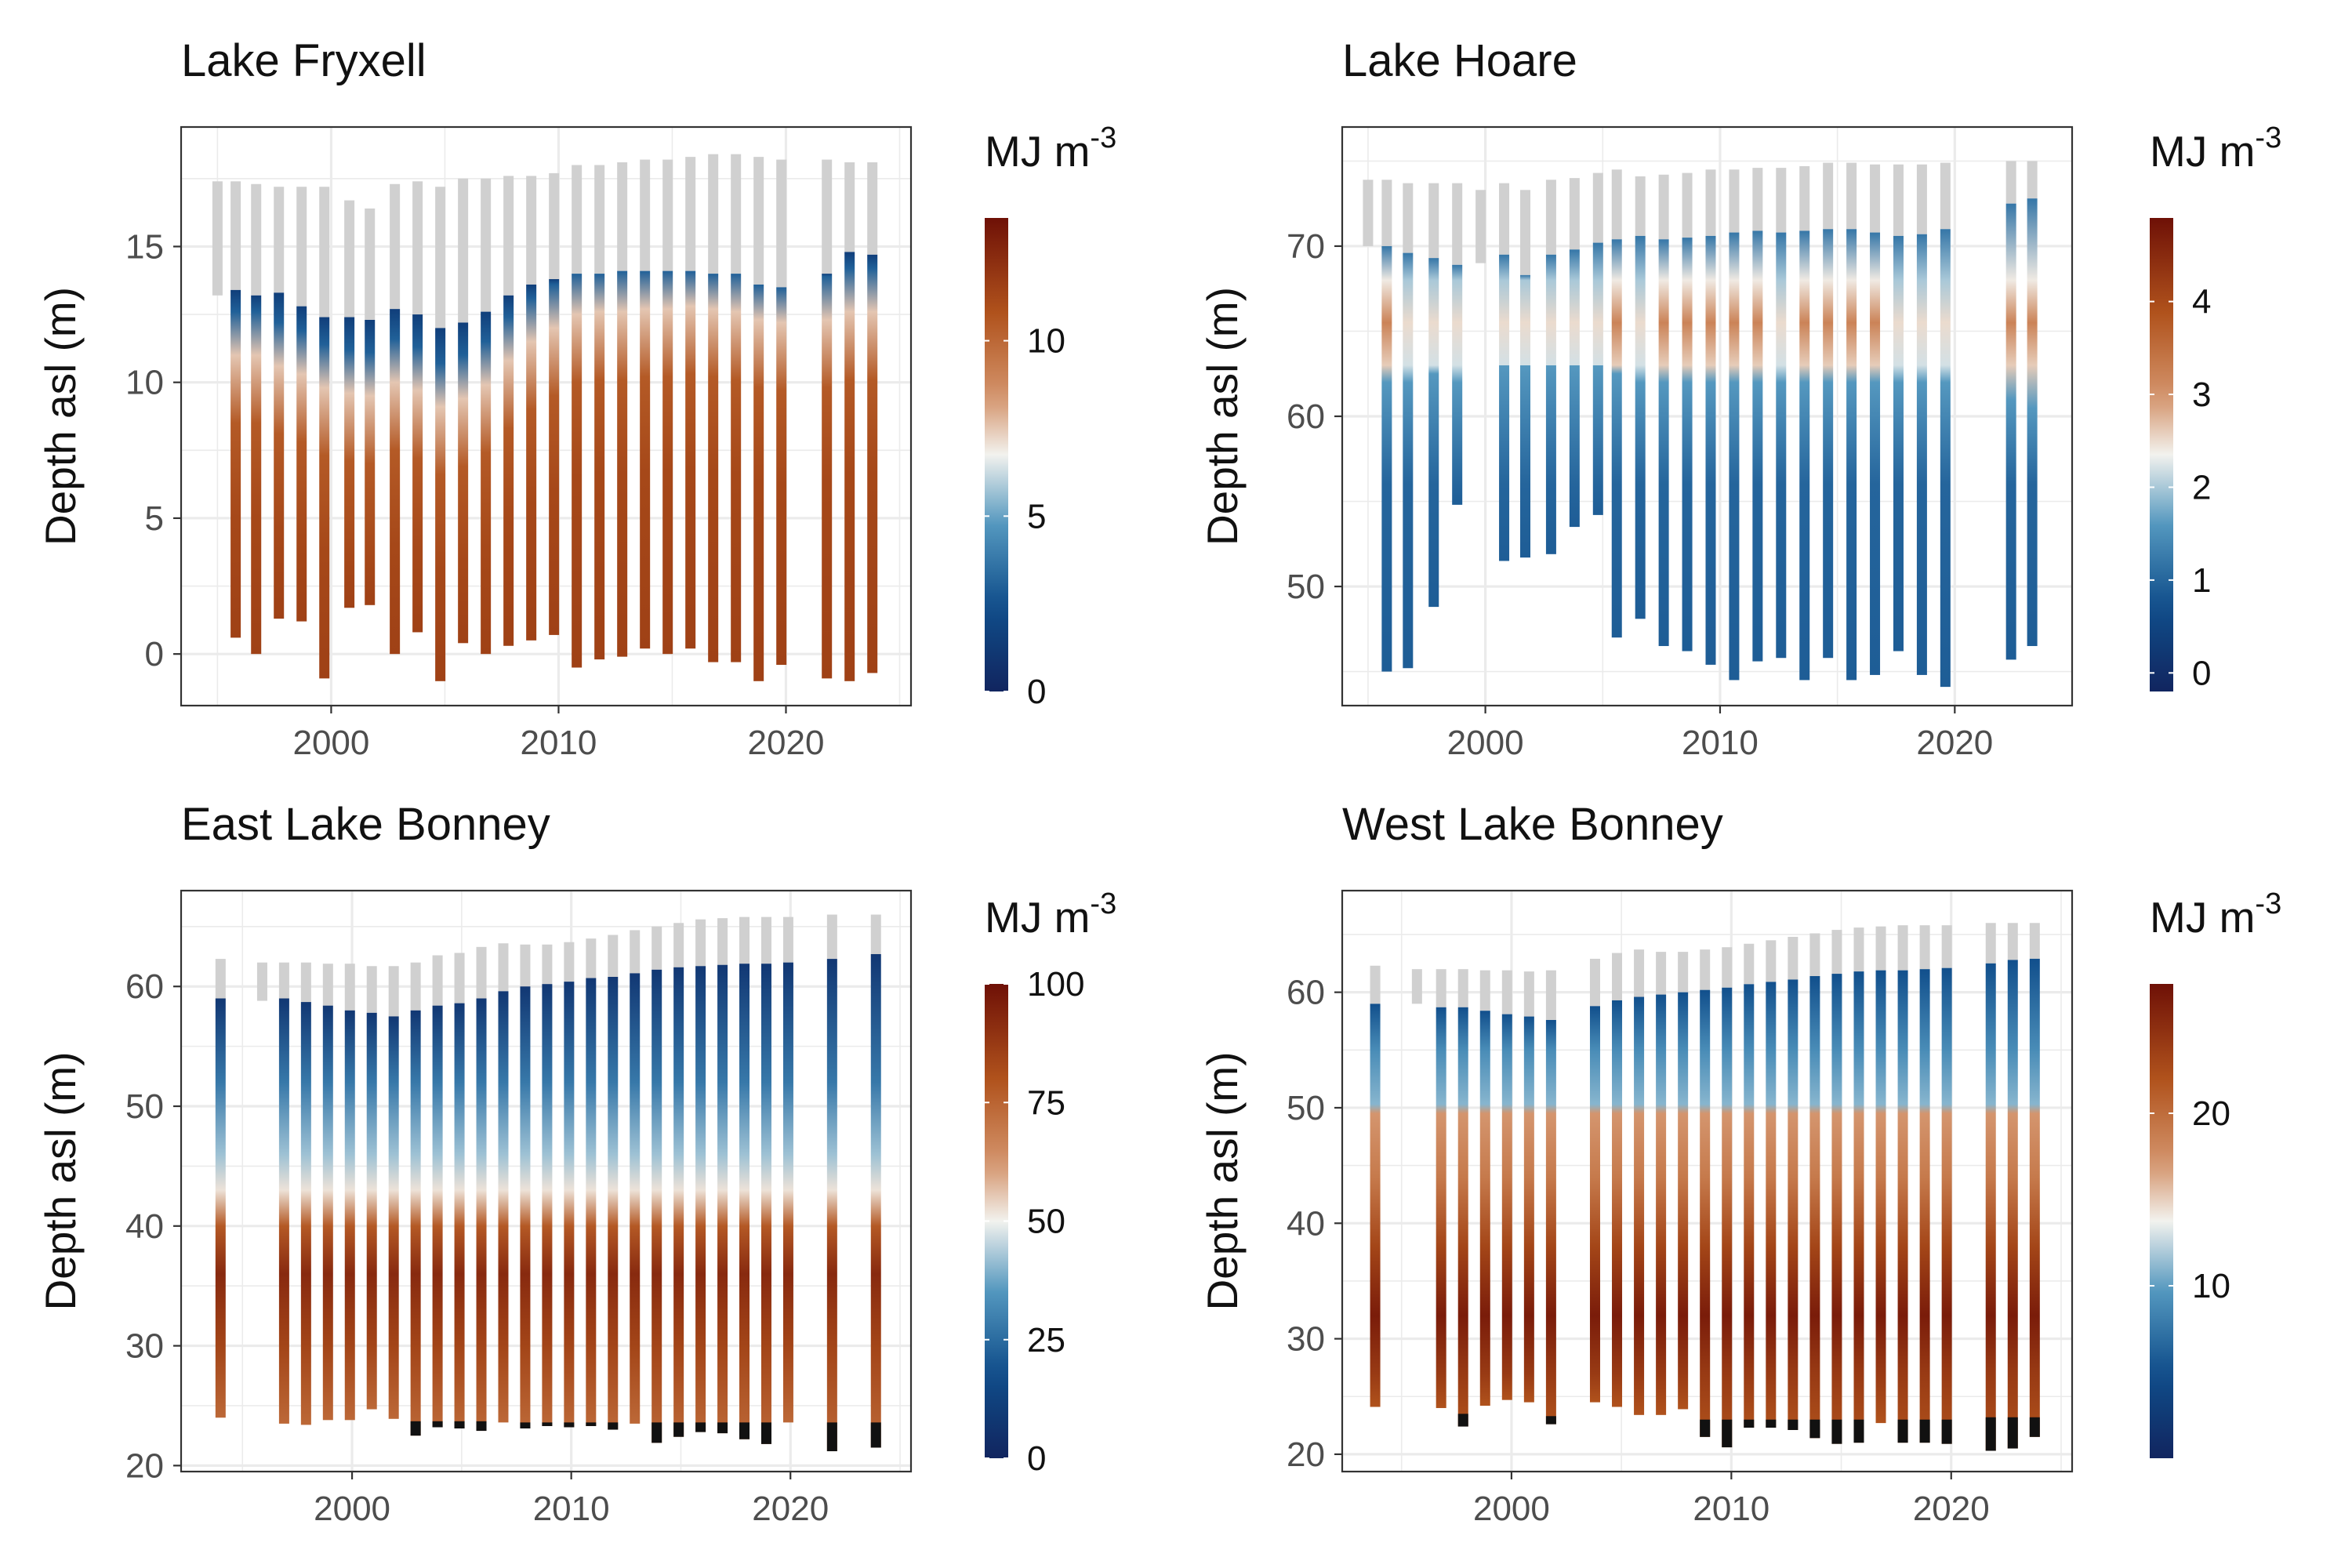 Image resolution: width=2352 pixels, height=1568 pixels. Describe the element at coordinates (2215, 407) in the screenshot. I see `legend: MJ m-3 0 1 2 3 4` at that location.